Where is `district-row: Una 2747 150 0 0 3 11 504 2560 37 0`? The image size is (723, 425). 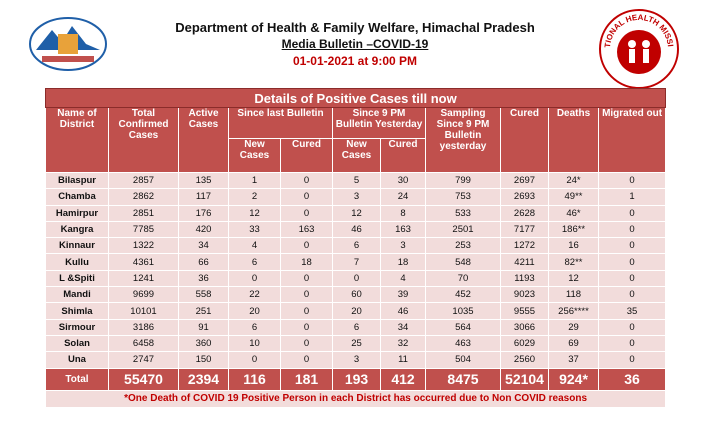
district-row: Una 2747 150 0 0 3 11 504 2560 37 0 is located at coordinates (356, 360).